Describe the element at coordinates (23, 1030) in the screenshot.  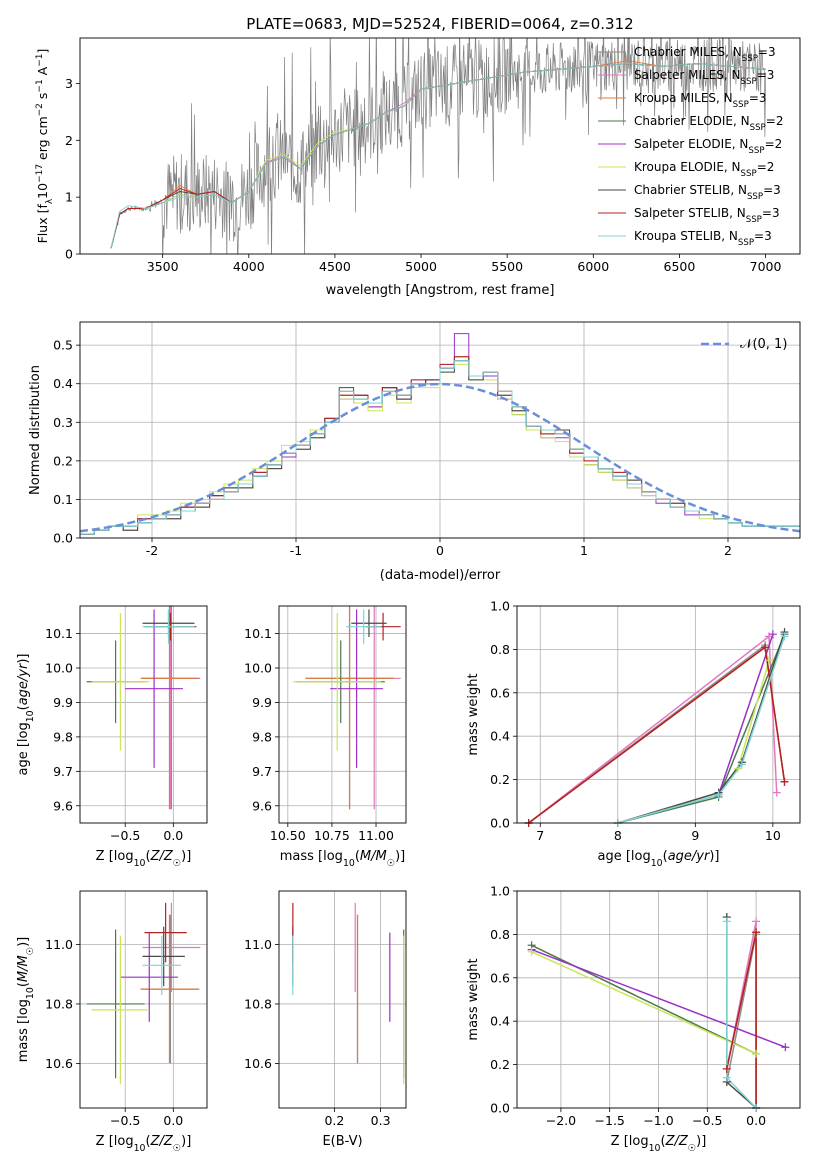
I see `y-axis-label-part: mass [log` at that location.